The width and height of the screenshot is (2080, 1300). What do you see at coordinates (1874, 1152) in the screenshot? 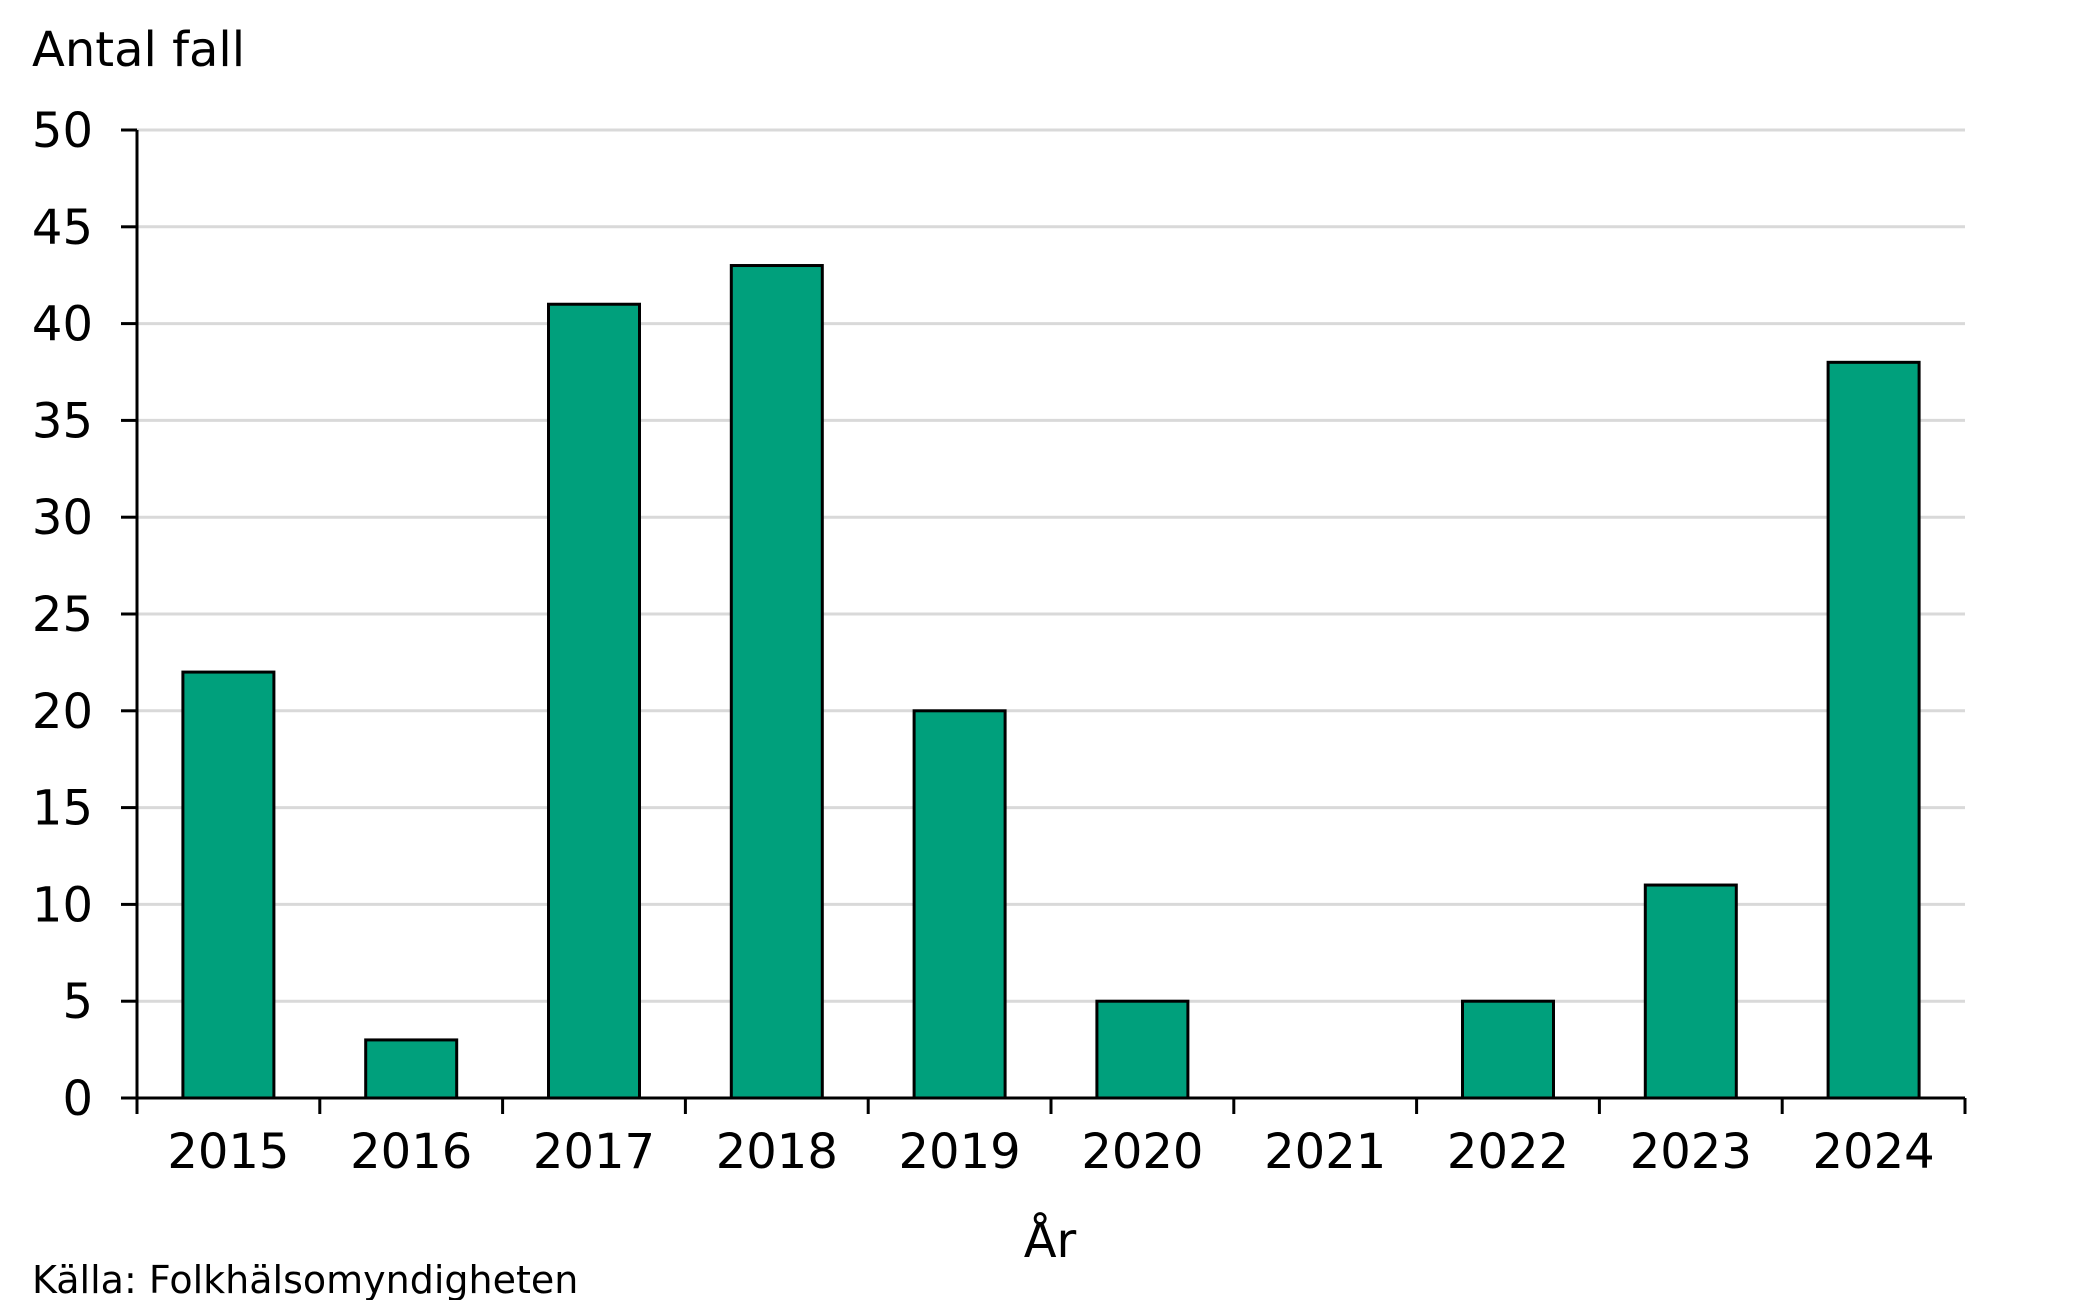
I see `x-tick-label: 2024` at bounding box center [1874, 1152].